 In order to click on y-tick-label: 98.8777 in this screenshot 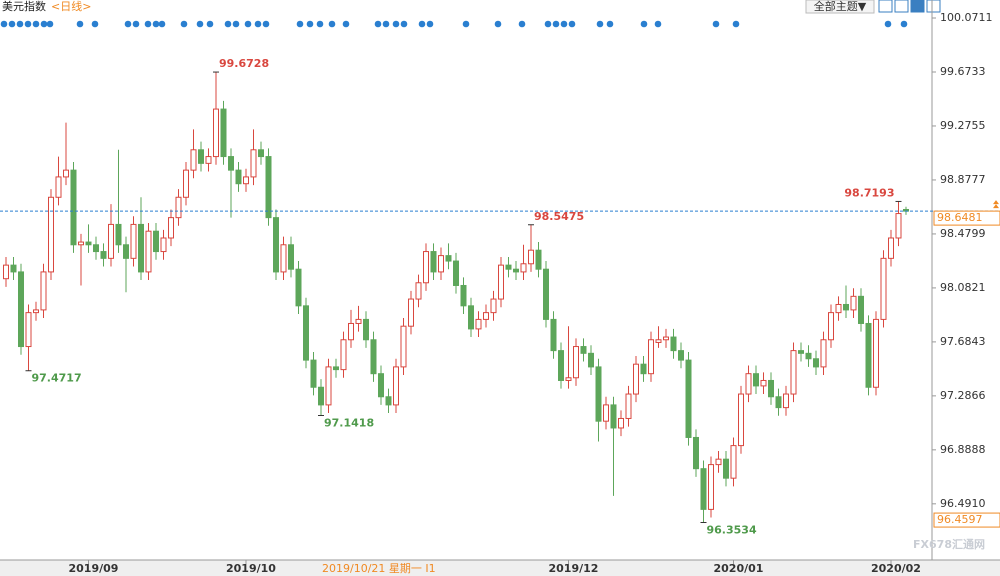, I will do `click(963, 179)`.